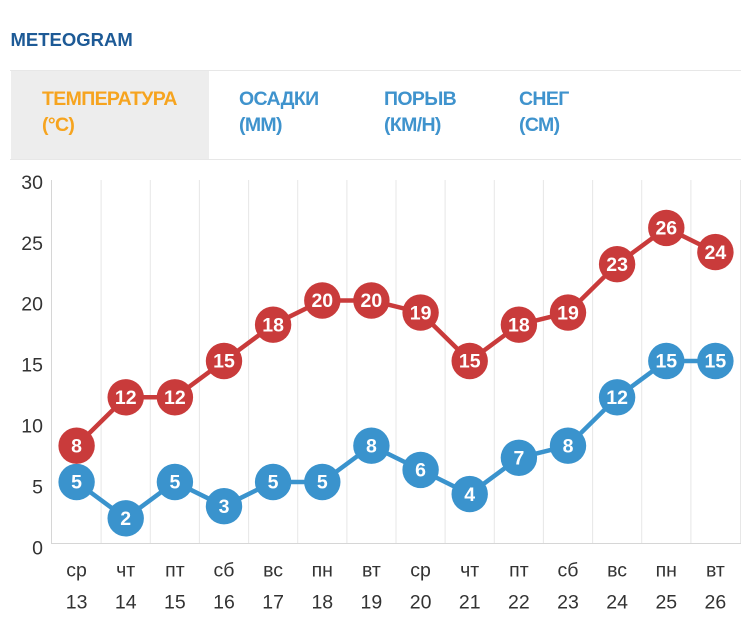 This screenshot has height=641, width=748. What do you see at coordinates (37, 549) in the screenshot?
I see `svg-text: 0` at bounding box center [37, 549].